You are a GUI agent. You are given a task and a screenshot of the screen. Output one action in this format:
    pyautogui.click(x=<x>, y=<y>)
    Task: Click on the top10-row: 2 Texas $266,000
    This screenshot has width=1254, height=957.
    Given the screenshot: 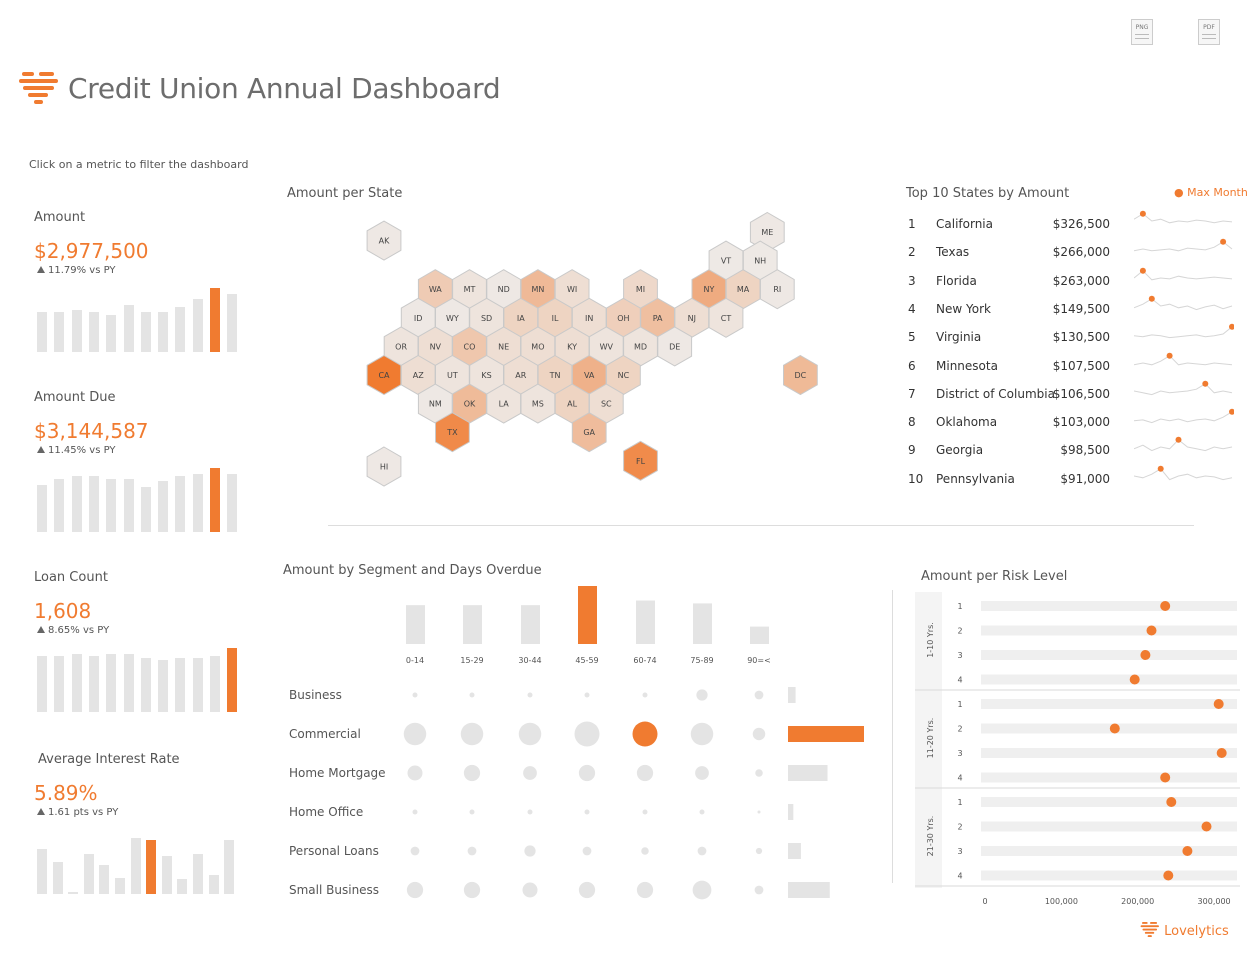 What is the action you would take?
    pyautogui.click(x=1071, y=254)
    